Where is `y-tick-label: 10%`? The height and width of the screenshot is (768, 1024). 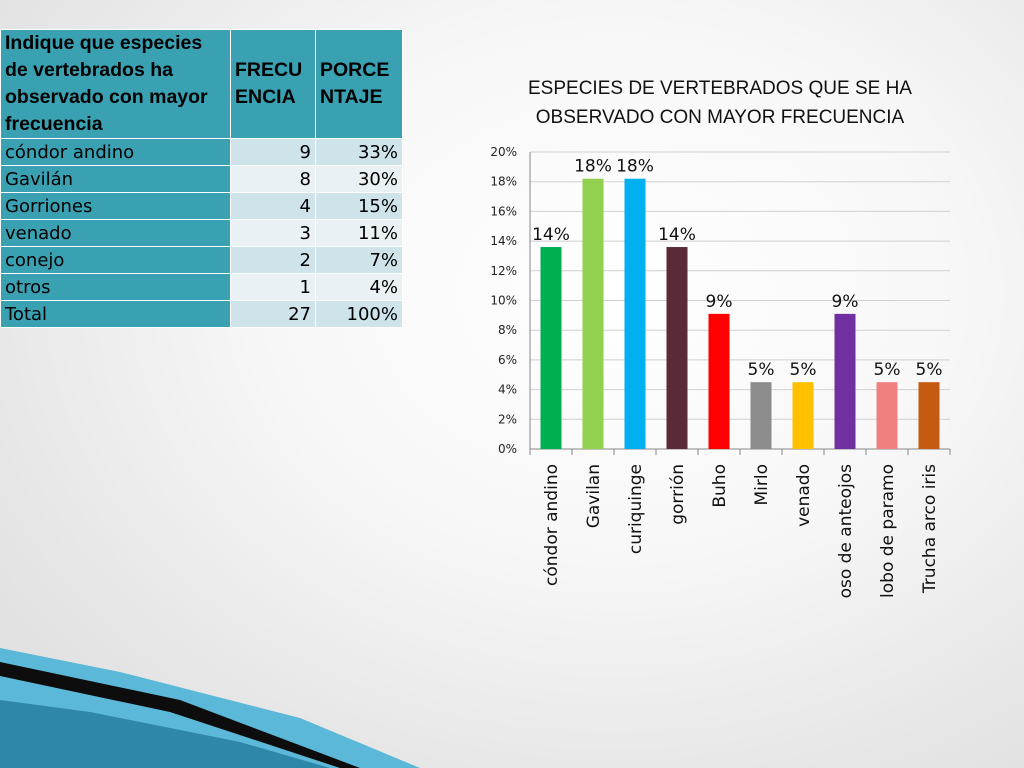 y-tick-label: 10% is located at coordinates (503, 301).